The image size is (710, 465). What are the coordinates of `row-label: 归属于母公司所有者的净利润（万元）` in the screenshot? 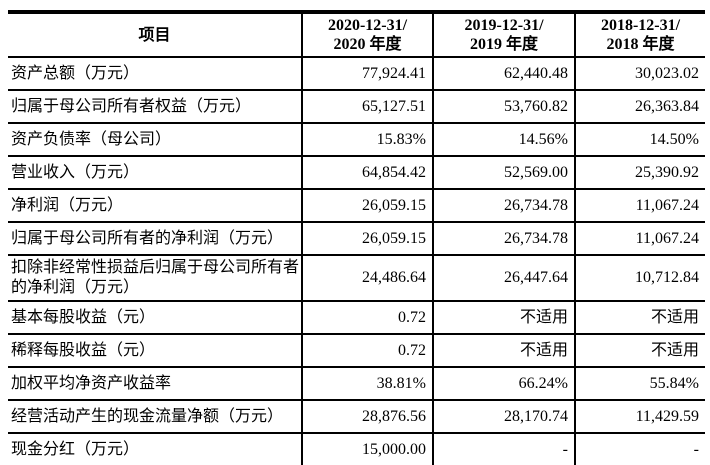 It's located at (155, 238).